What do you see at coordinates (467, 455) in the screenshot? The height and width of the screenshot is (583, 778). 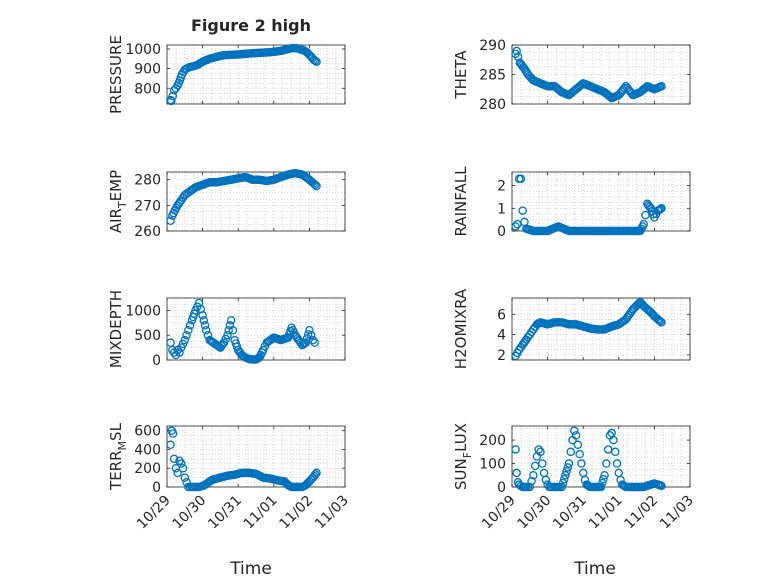 I see `y-label-subscript: F` at bounding box center [467, 455].